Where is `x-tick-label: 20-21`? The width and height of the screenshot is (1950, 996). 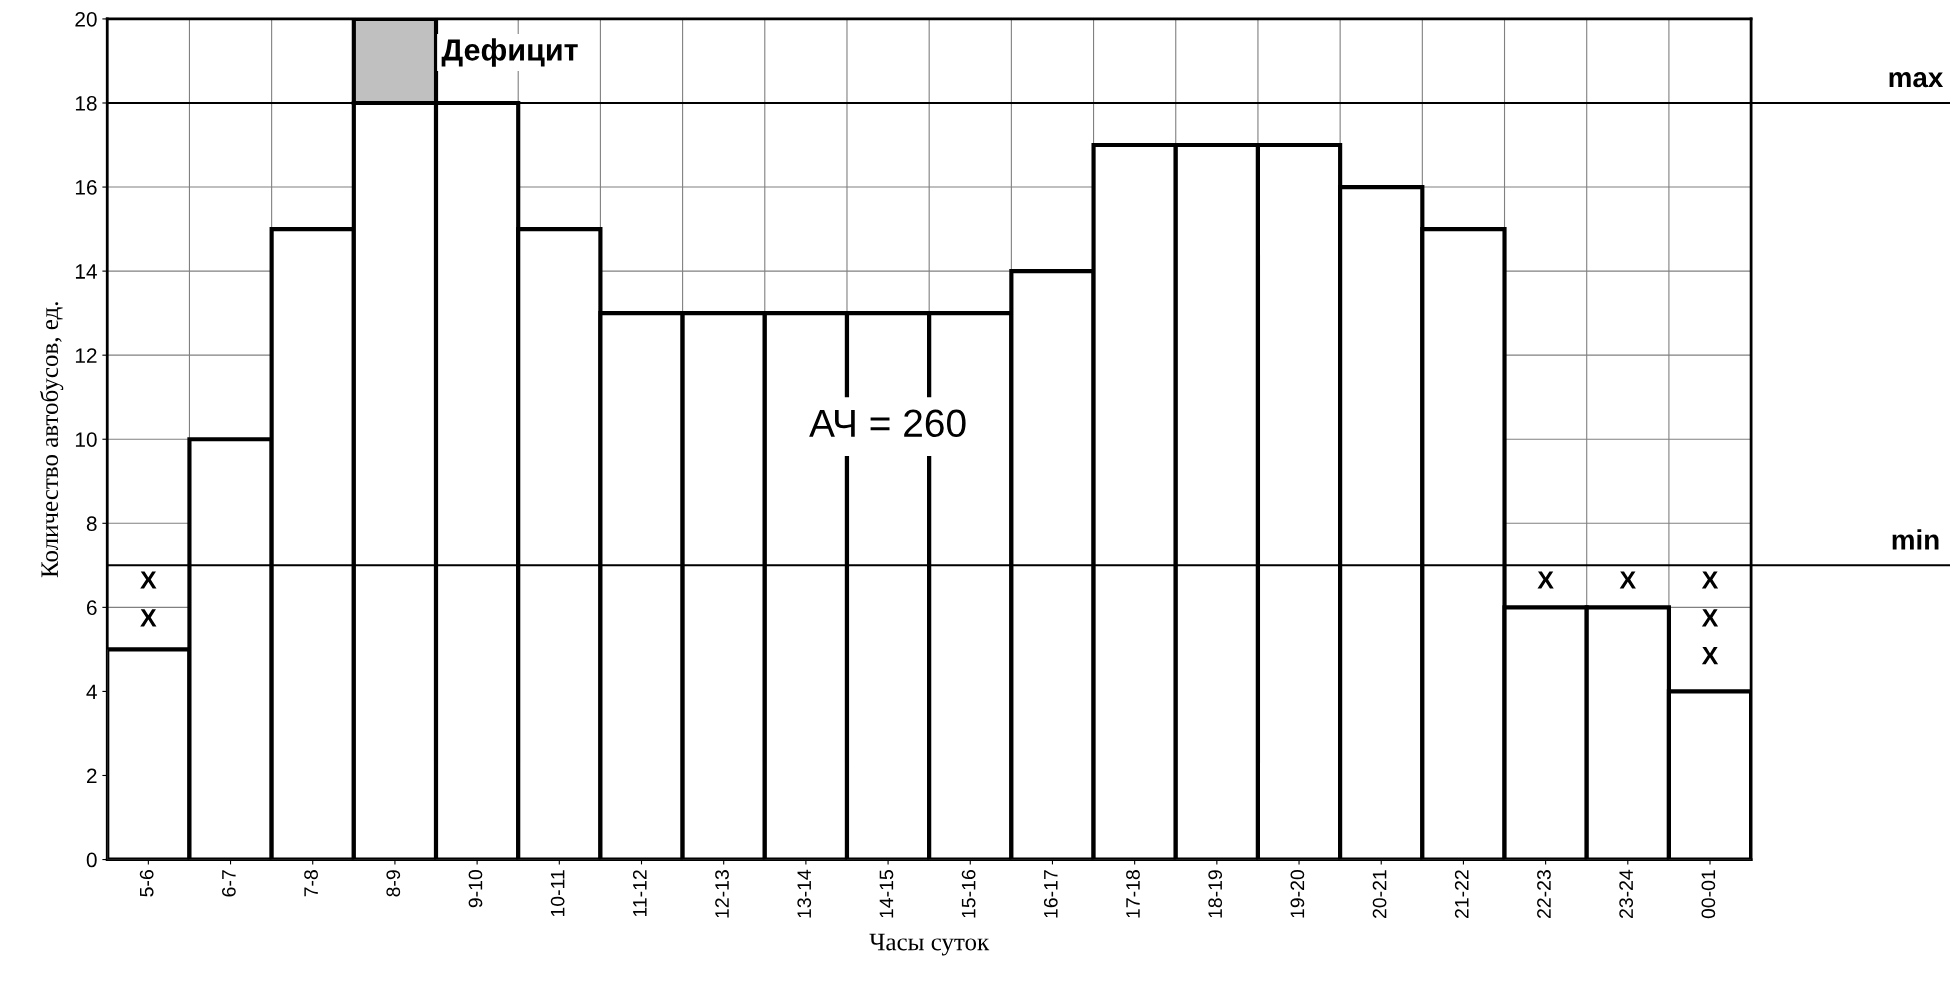 x-tick-label: 20-21 is located at coordinates (1379, 894).